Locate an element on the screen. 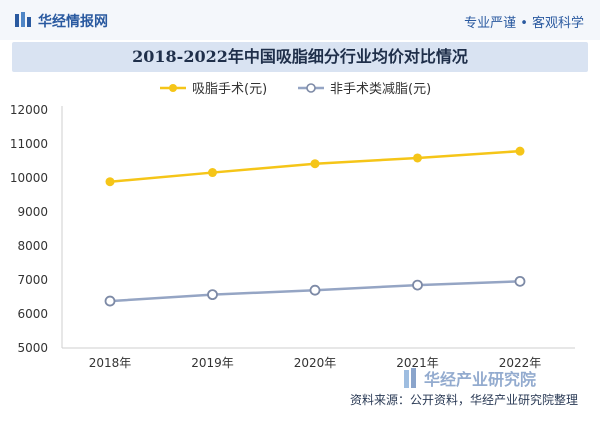 This screenshot has height=422, width=600. brand-logo-icon is located at coordinates (23, 19).